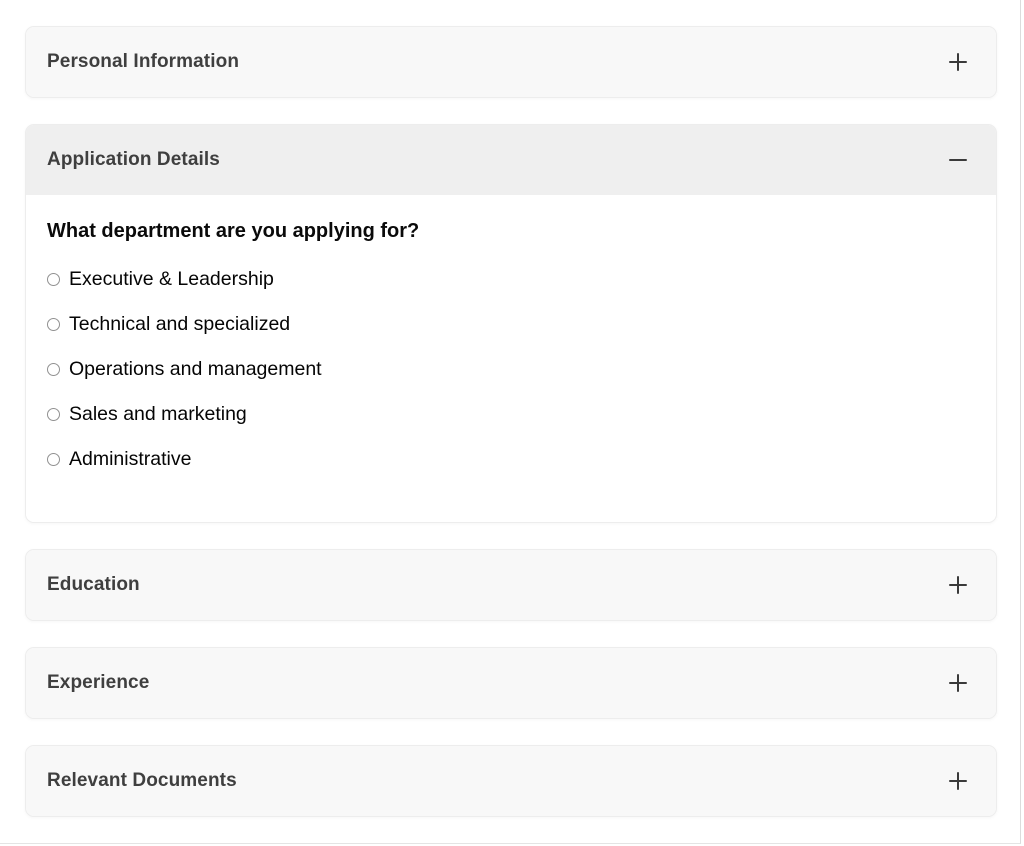 The image size is (1024, 846). I want to click on accordion-section-experience: Experience, so click(511, 683).